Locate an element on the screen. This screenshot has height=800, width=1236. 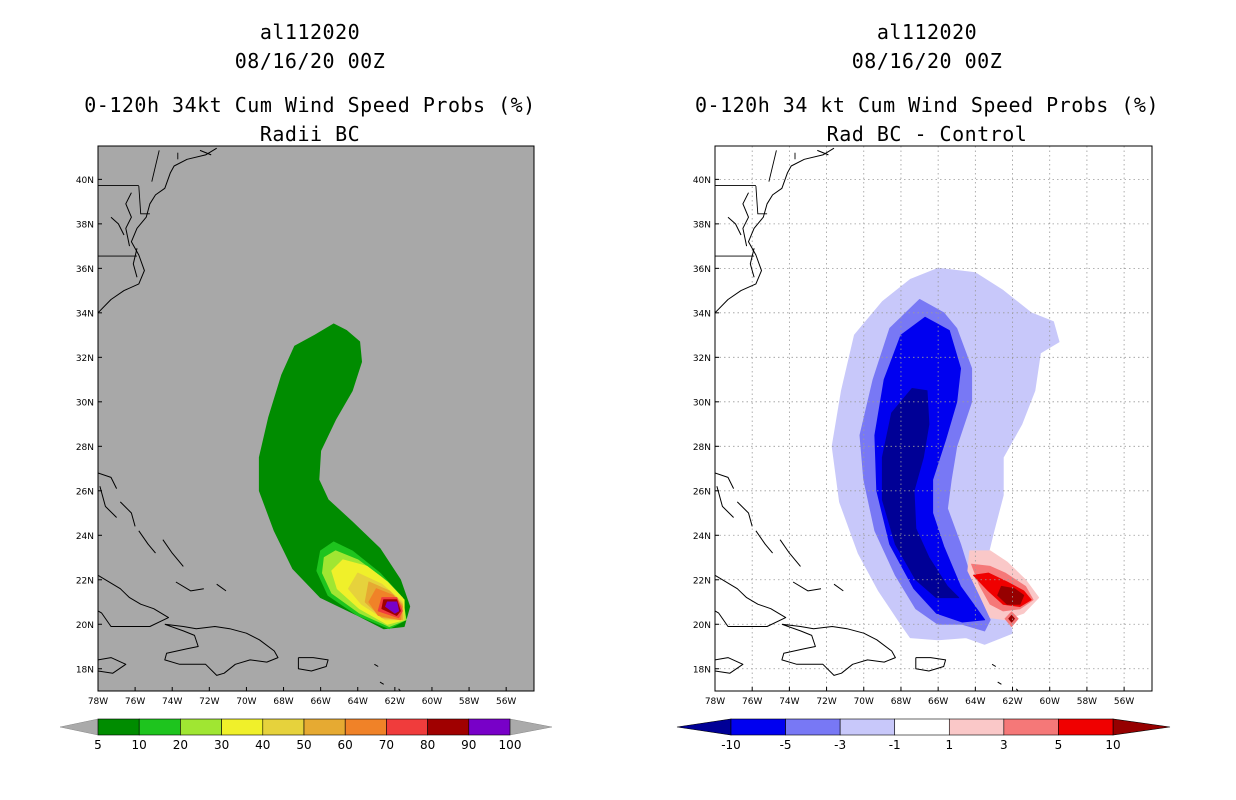
lon-tick-label: 58W is located at coordinates (1087, 702).